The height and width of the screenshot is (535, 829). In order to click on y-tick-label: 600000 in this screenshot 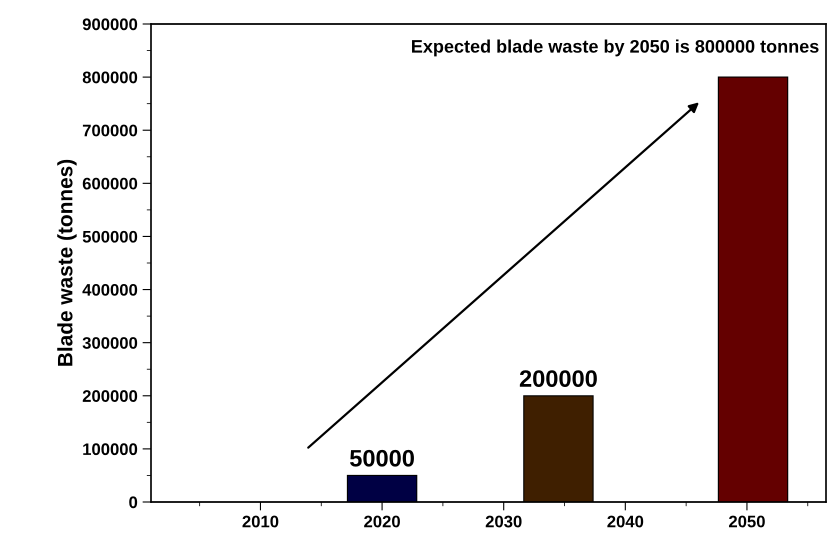, I will do `click(110, 184)`.